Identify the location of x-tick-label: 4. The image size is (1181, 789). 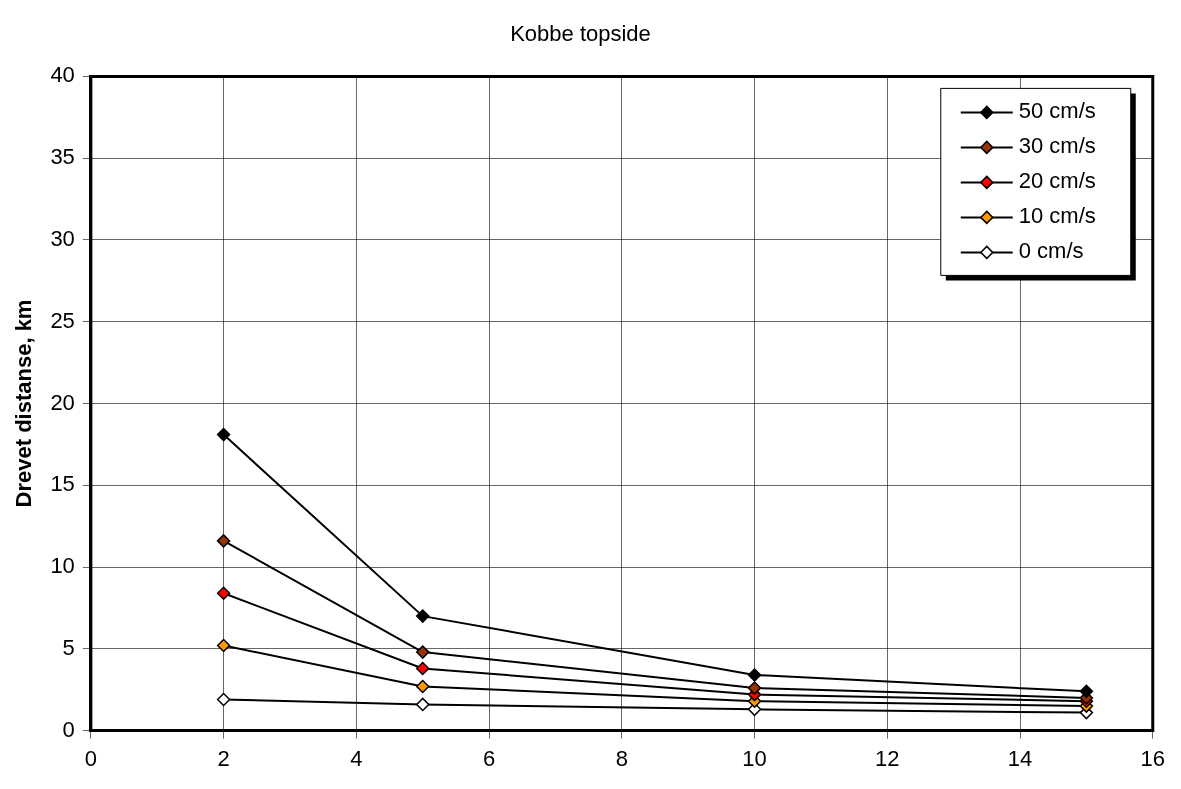
(356, 758).